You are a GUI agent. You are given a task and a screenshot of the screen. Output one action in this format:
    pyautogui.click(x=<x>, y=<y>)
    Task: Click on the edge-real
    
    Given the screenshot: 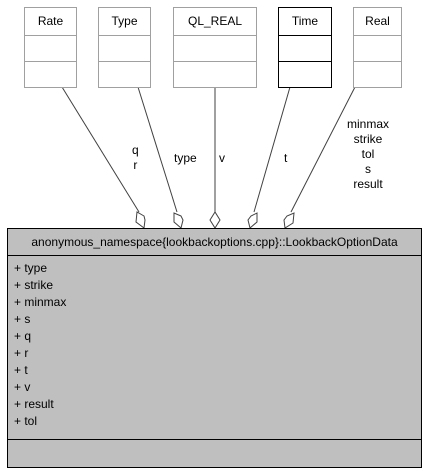 What is the action you would take?
    pyautogui.click(x=323, y=149)
    